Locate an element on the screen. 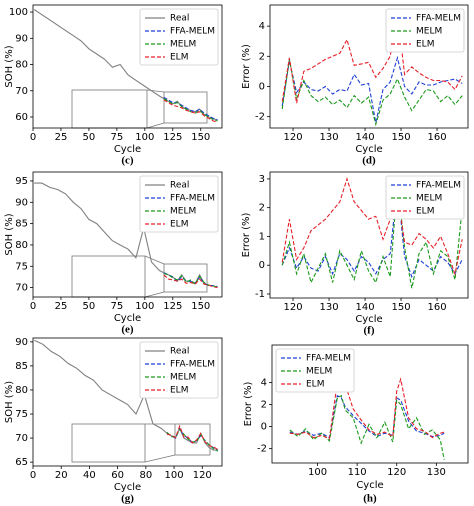 Image resolution: width=474 pixels, height=506 pixels. y-tick-label: 4 is located at coordinates (264, 382).